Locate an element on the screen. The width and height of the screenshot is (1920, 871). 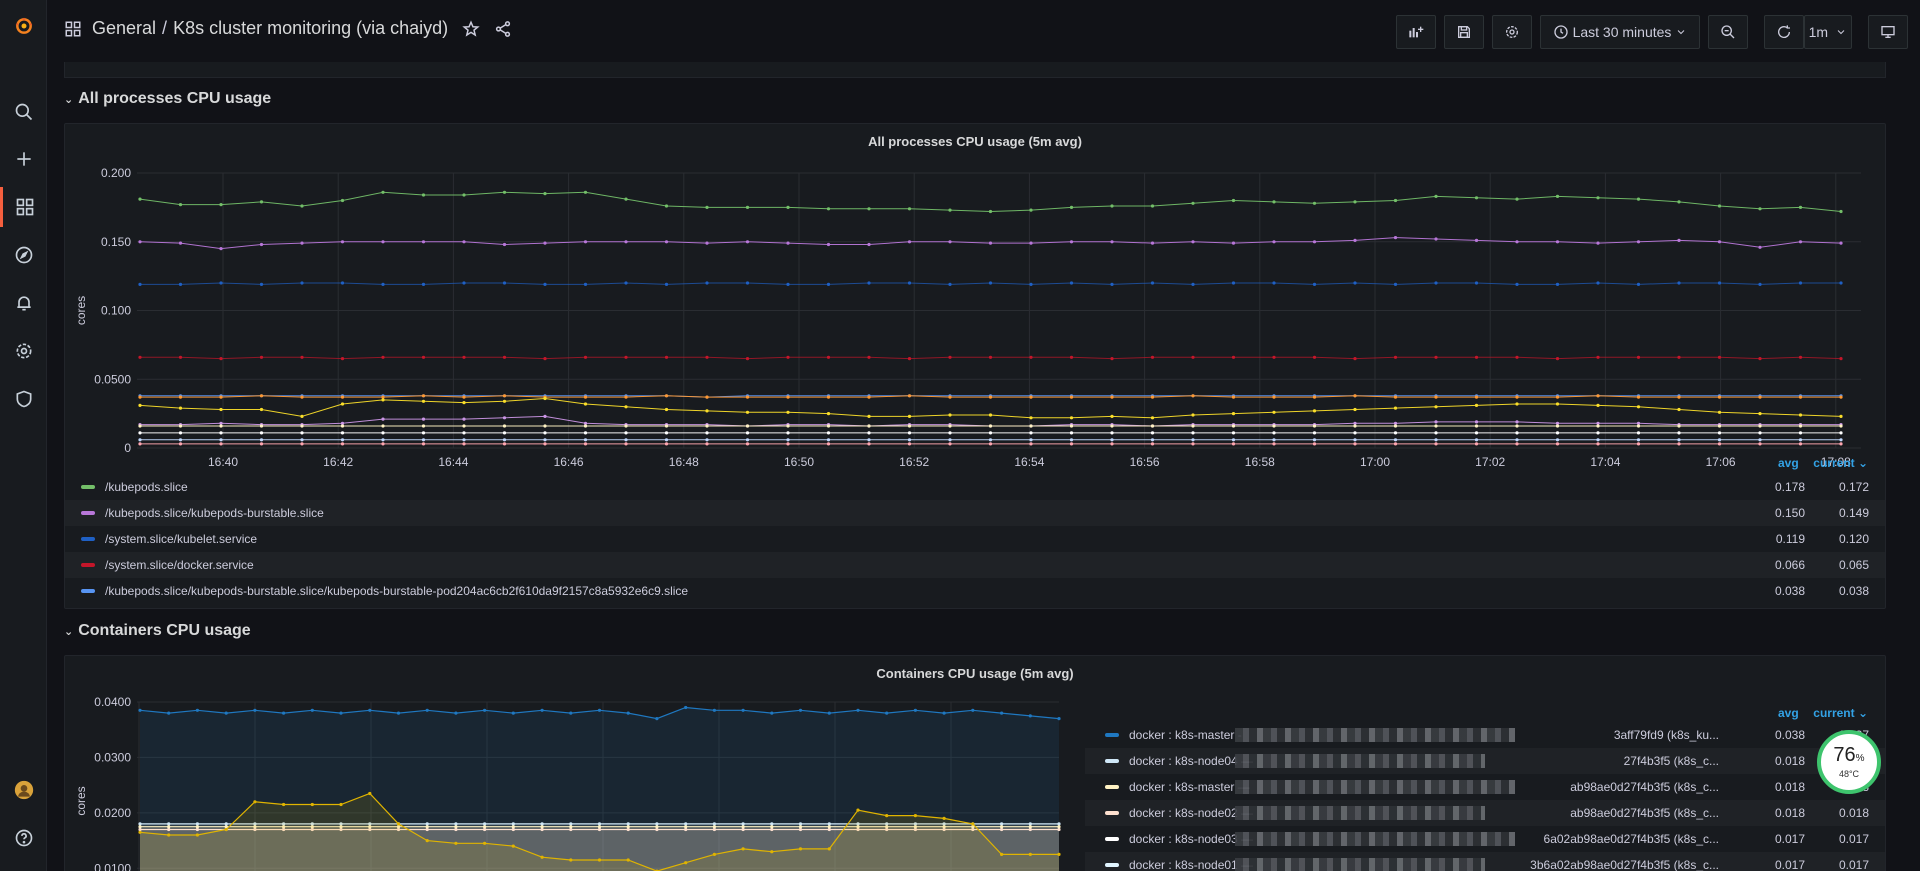
dashboard-title: K8s cluster monitoring (via chaiyd) is located at coordinates (311, 28).